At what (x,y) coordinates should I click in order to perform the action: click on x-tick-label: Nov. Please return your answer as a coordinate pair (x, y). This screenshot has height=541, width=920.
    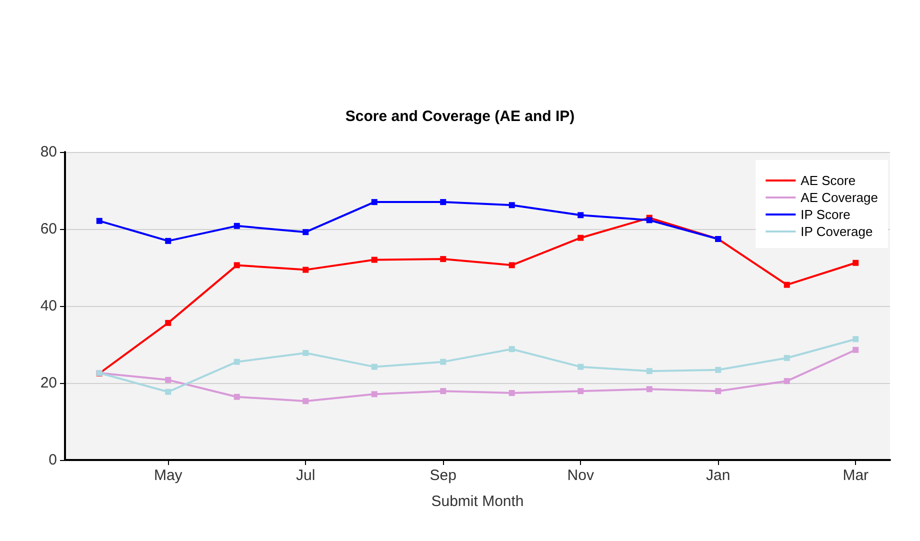
    Looking at the image, I should click on (580, 475).